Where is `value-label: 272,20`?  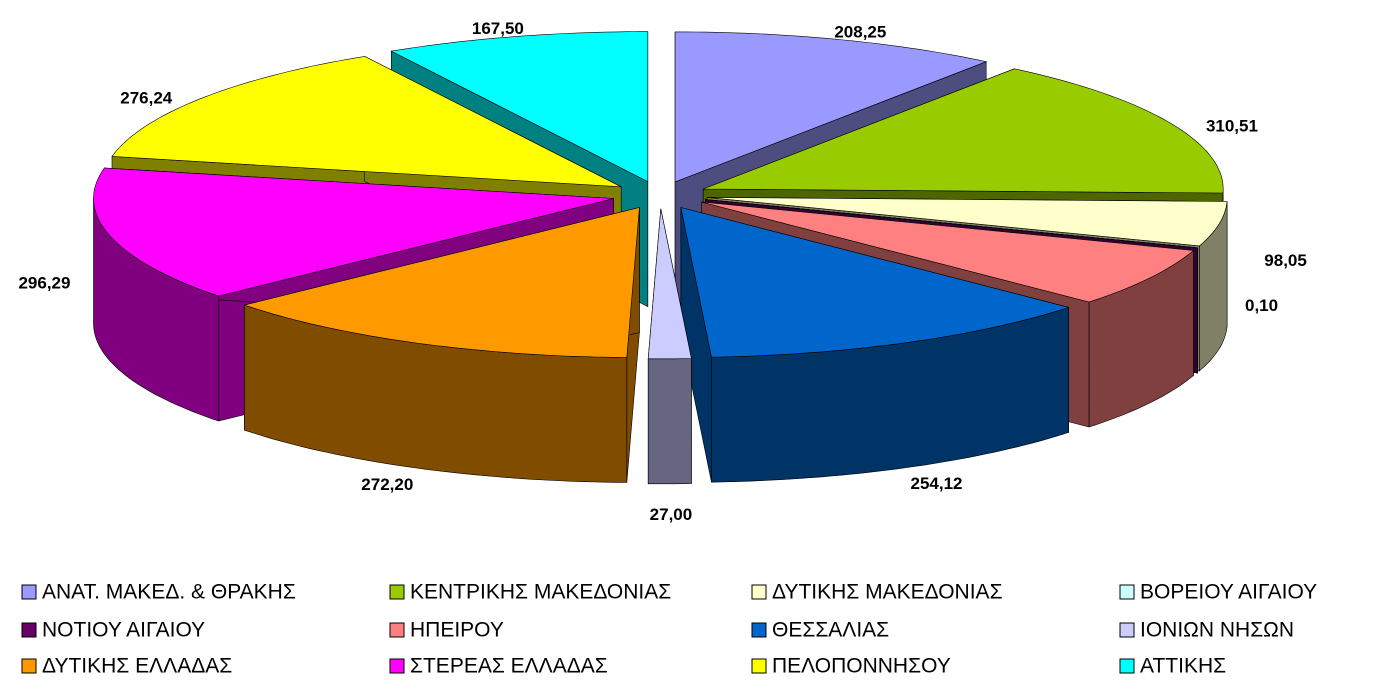 value-label: 272,20 is located at coordinates (387, 484).